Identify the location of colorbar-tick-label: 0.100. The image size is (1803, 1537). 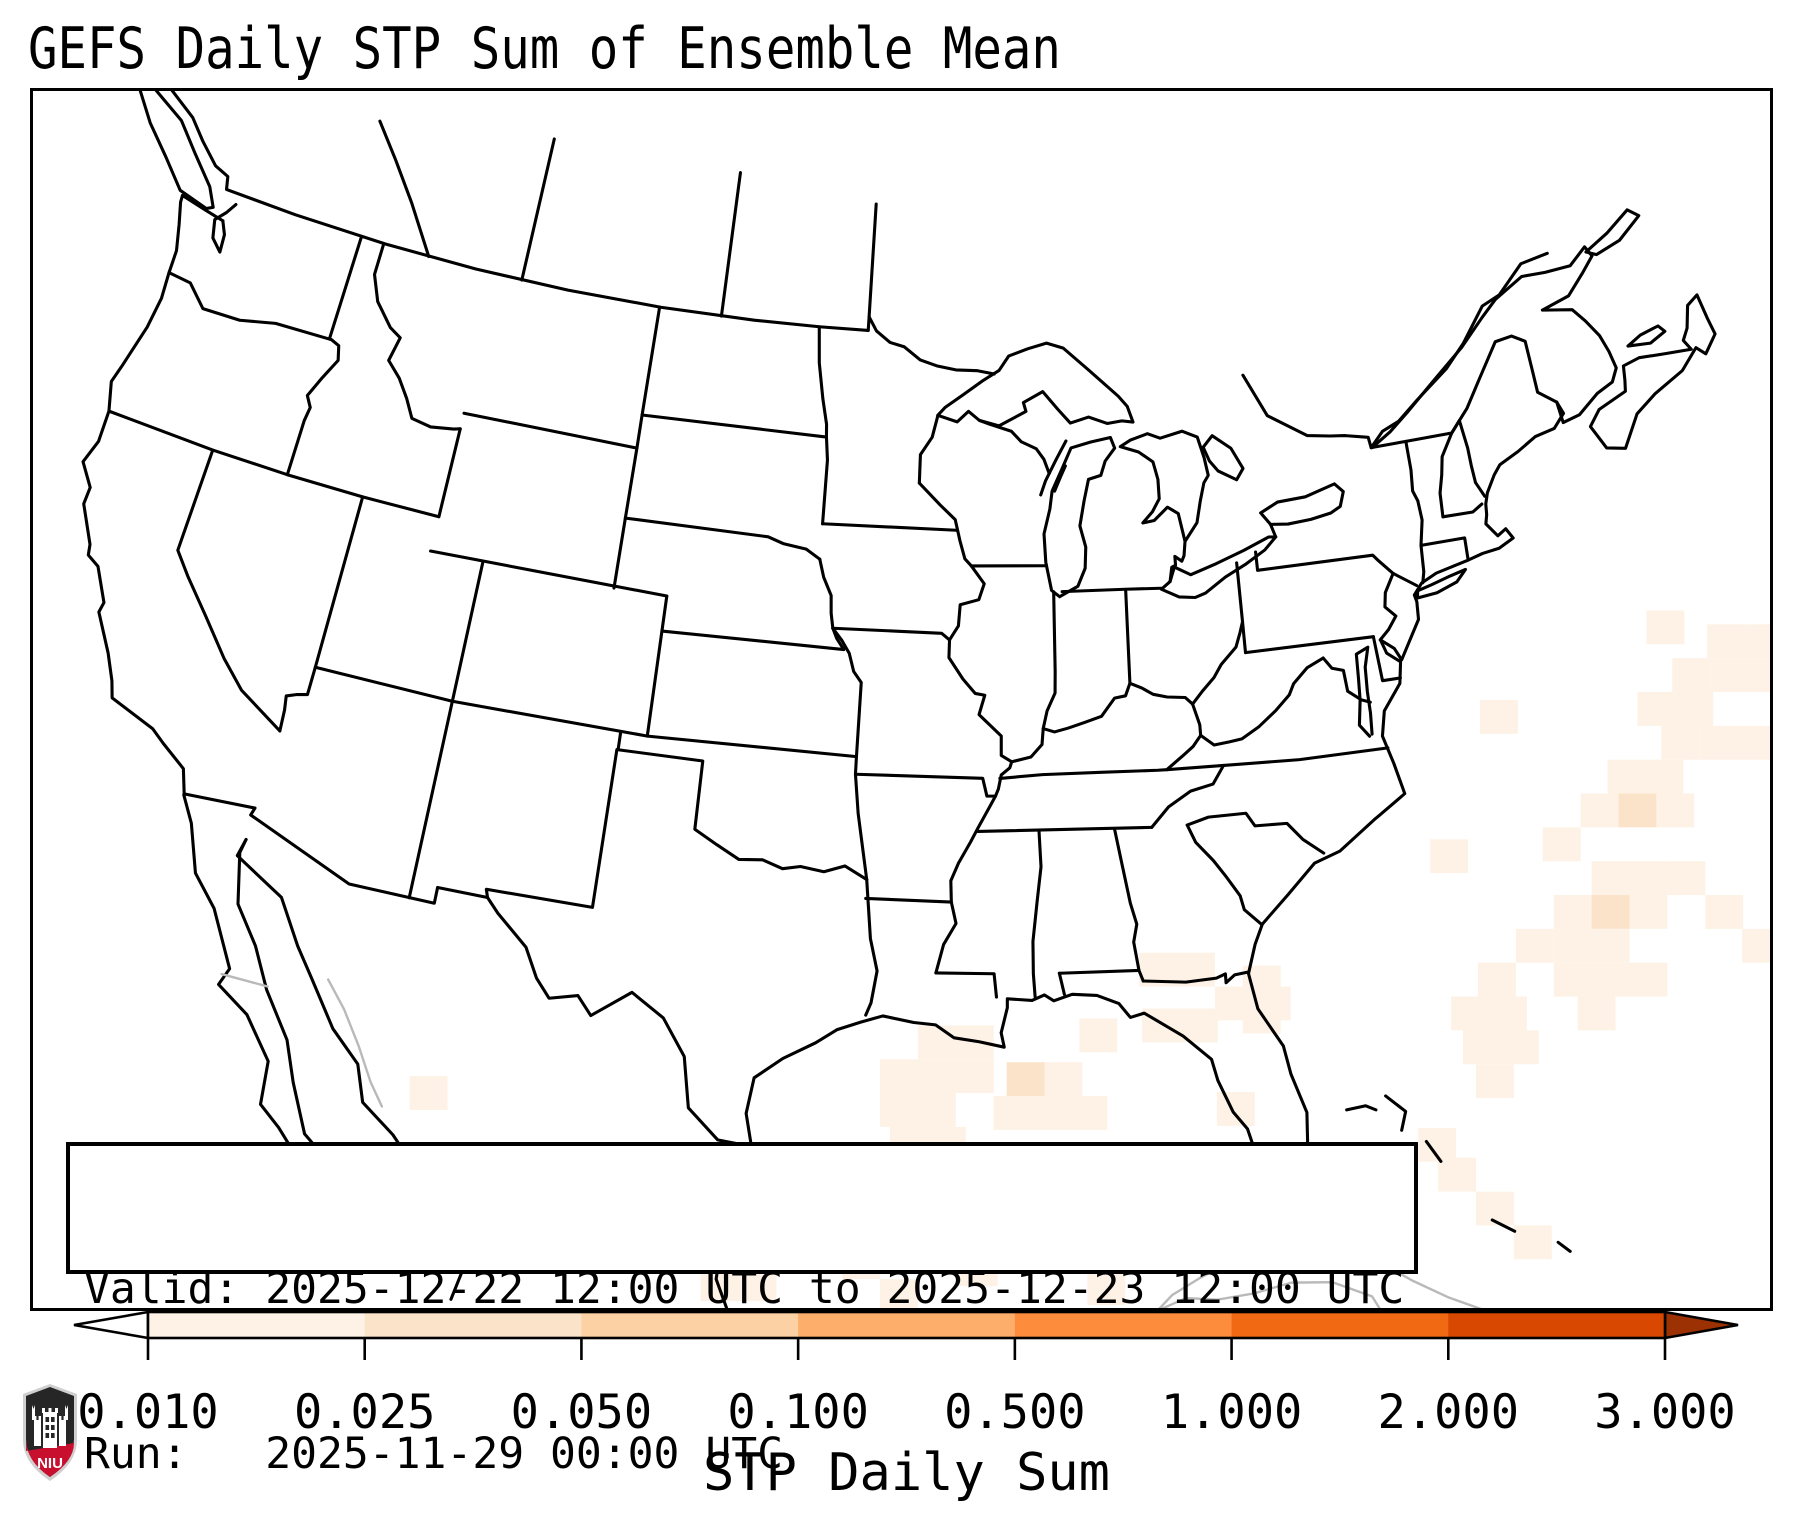
(798, 1412).